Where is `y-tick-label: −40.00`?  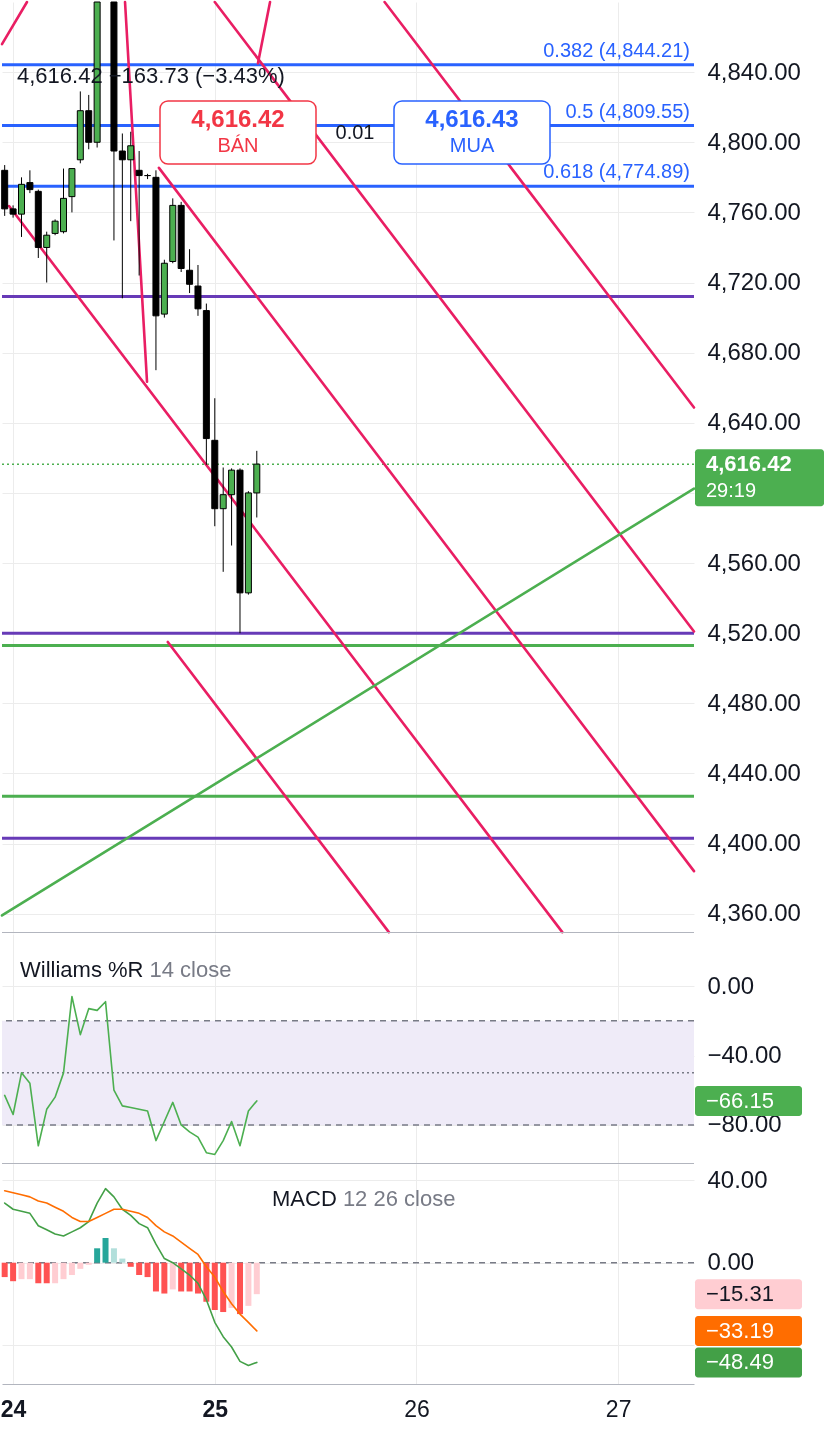 y-tick-label: −40.00 is located at coordinates (744, 1055).